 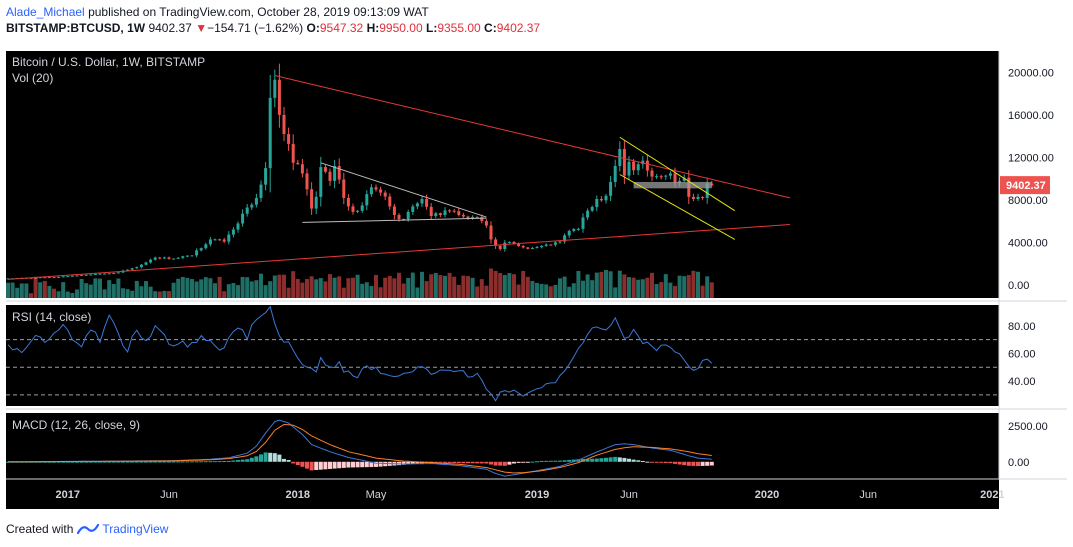 What do you see at coordinates (45, 12) in the screenshot?
I see `author-link: Alade_Michael` at bounding box center [45, 12].